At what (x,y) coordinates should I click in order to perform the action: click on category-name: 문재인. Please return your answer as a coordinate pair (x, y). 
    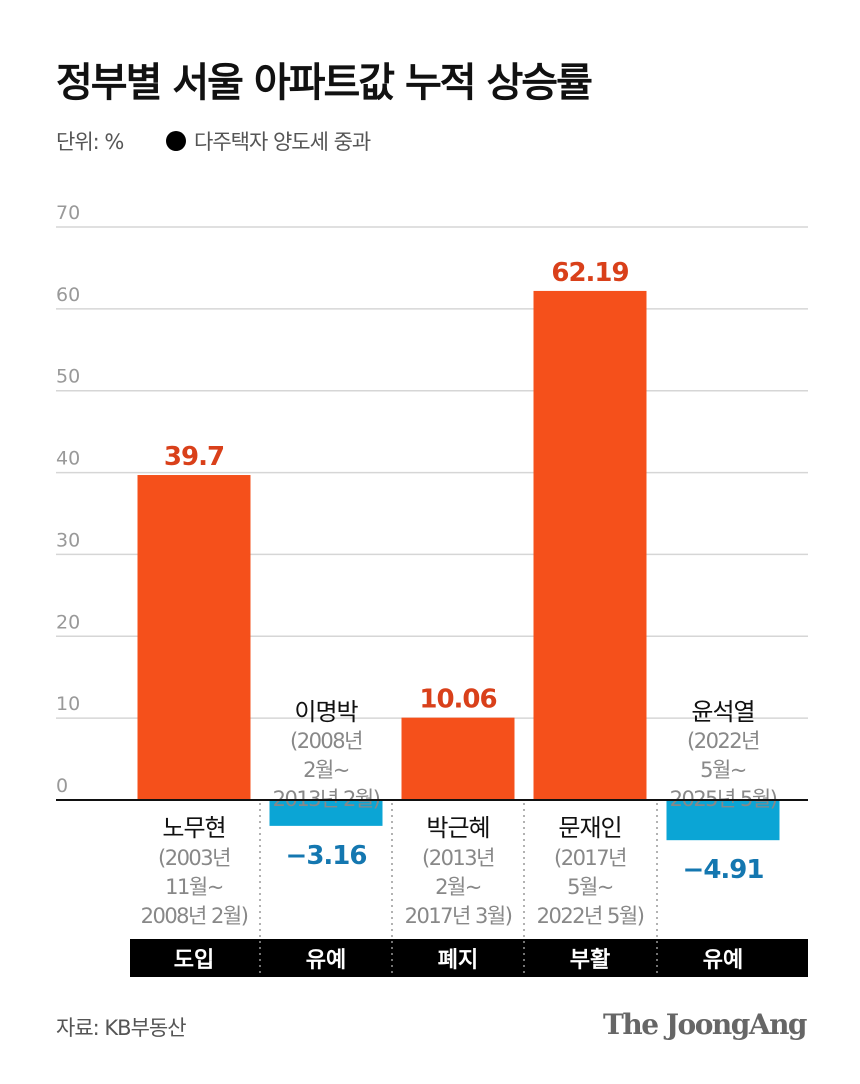
    Looking at the image, I should click on (589, 828).